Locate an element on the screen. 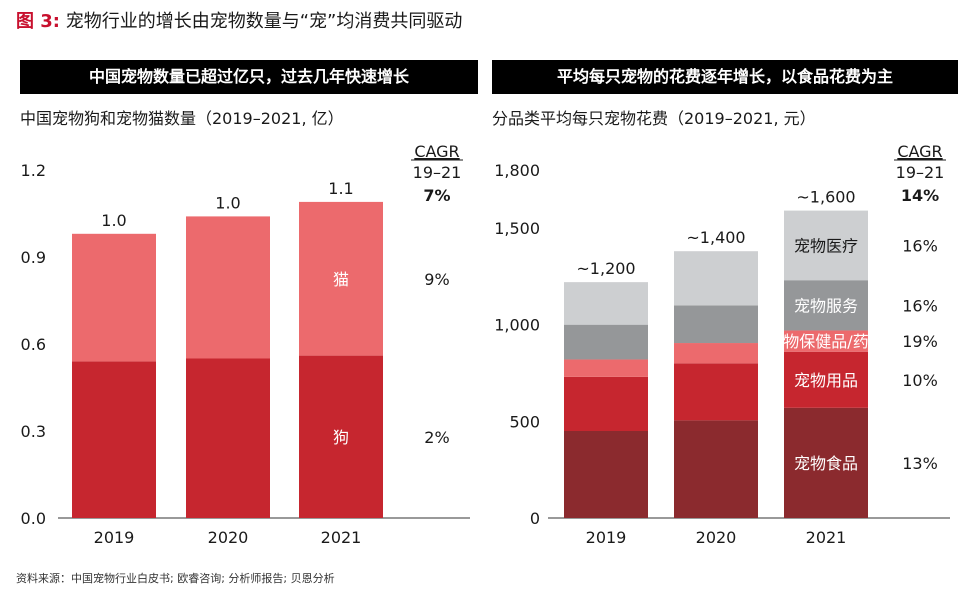 The width and height of the screenshot is (970, 602). left-category-label-2021: 2021 is located at coordinates (341, 537).